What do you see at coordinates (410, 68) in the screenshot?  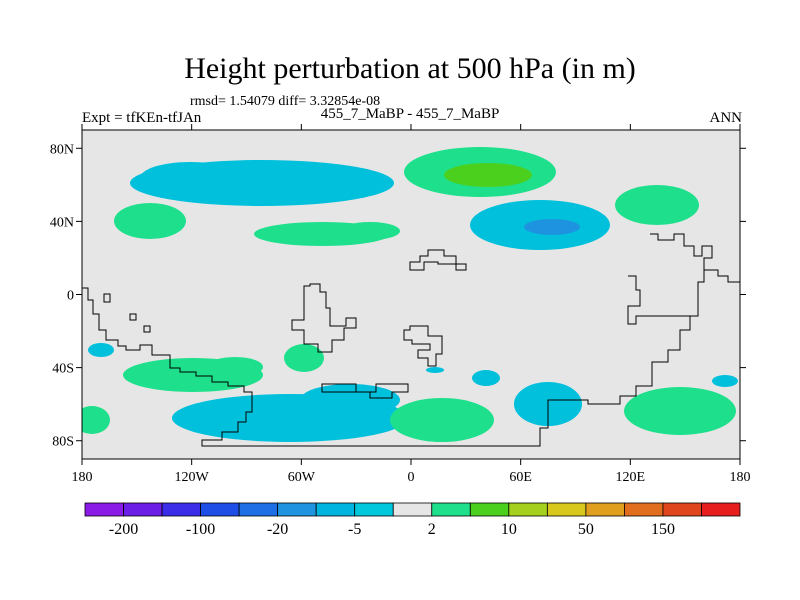 I see `page-title: Height perturbation at 500 hPa (in m)` at bounding box center [410, 68].